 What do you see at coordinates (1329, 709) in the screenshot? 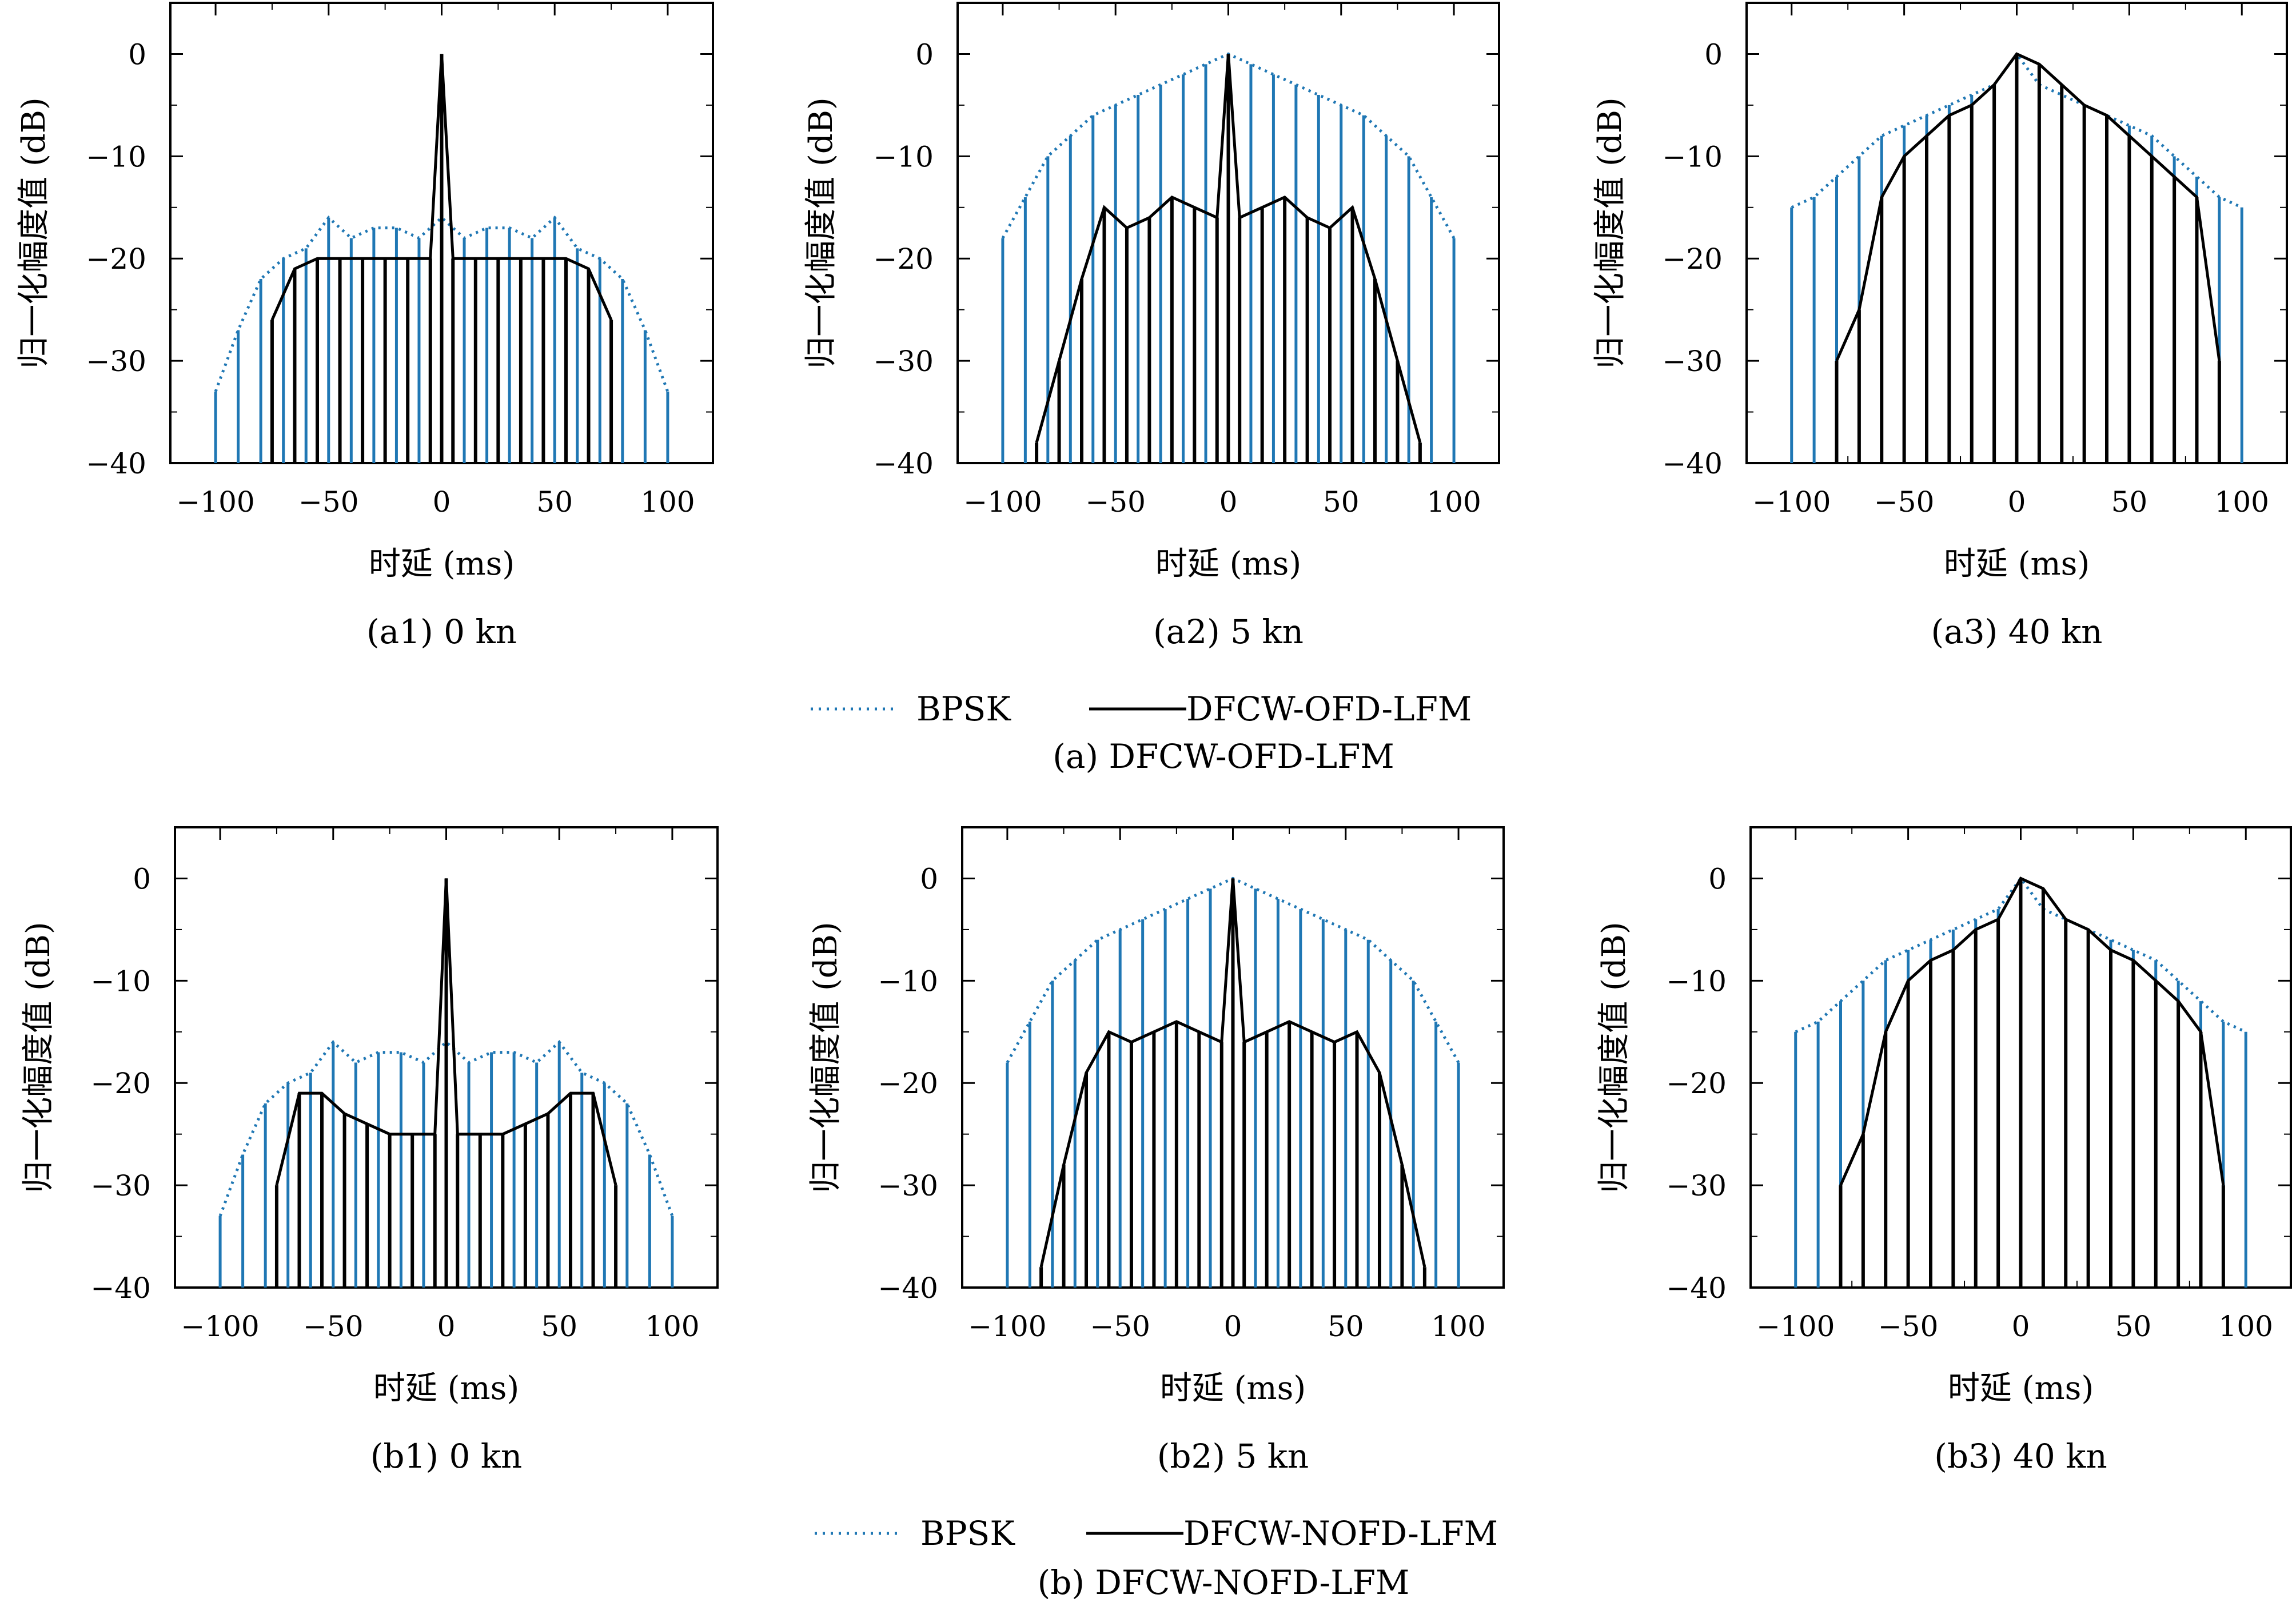
I see `legend-label-dfcw: DFCW-OFD-LFM` at bounding box center [1329, 709].